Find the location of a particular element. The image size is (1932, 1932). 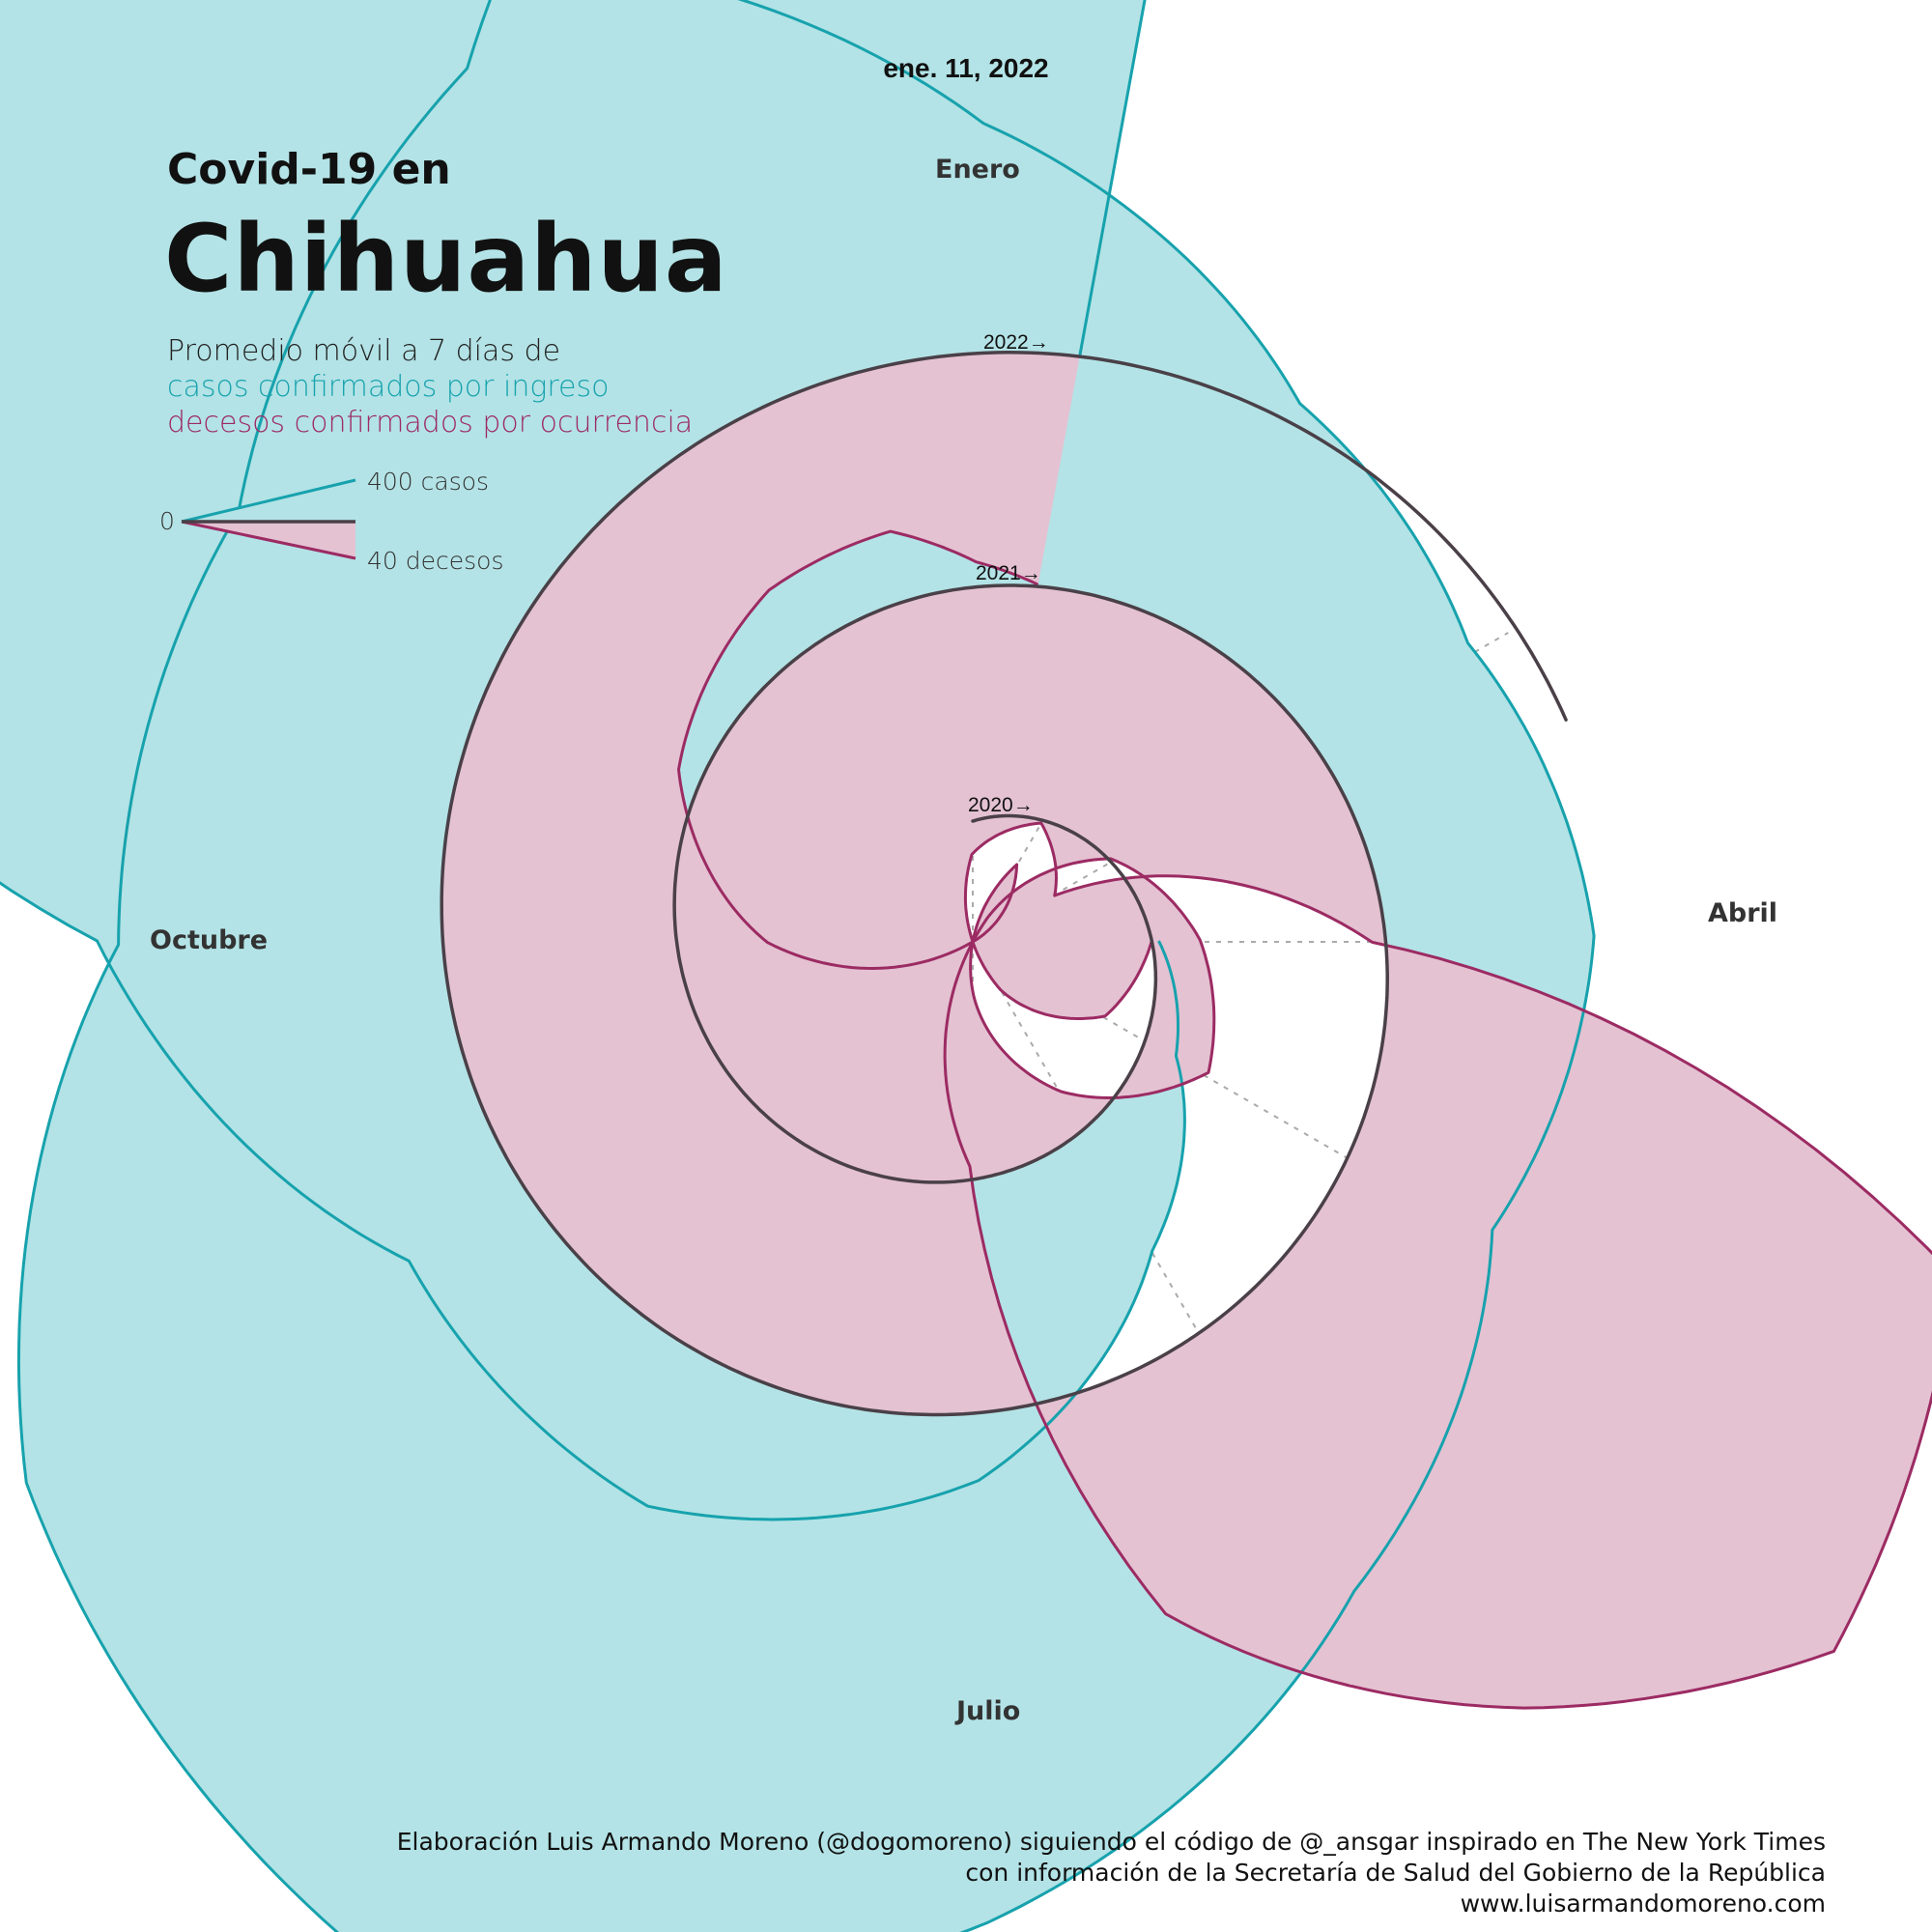

legend-glyph is located at coordinates (268, 519).